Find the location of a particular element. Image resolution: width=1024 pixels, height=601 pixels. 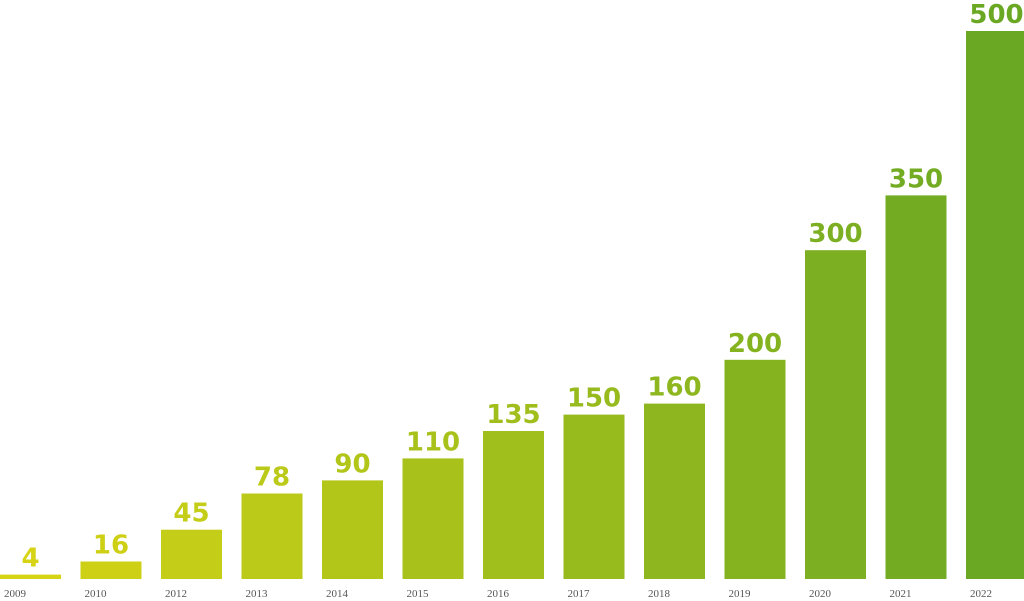

bar-2022 is located at coordinates (995, 305).